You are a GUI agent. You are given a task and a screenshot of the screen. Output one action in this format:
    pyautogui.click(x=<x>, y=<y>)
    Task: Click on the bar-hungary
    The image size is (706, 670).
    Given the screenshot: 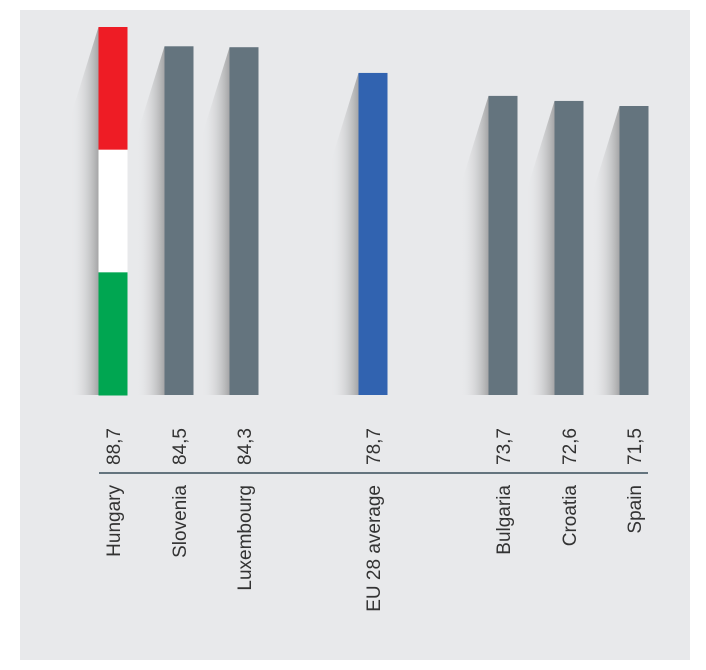 What is the action you would take?
    pyautogui.click(x=113, y=211)
    